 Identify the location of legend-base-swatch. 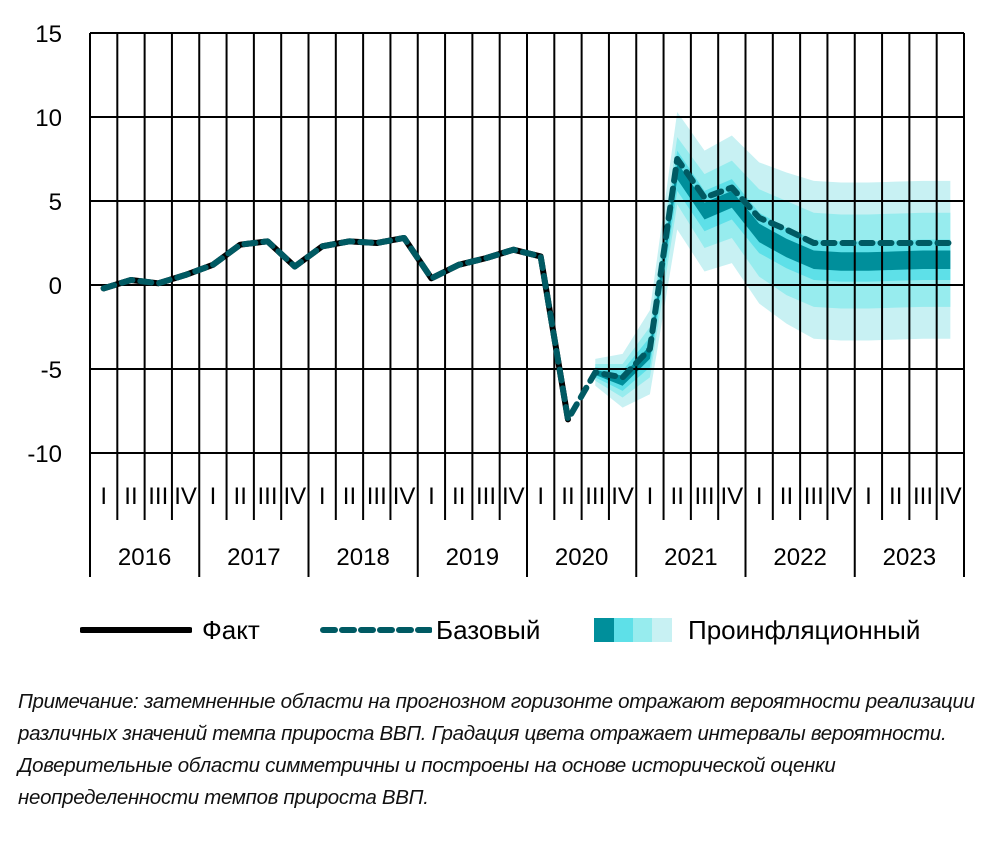
(376, 630).